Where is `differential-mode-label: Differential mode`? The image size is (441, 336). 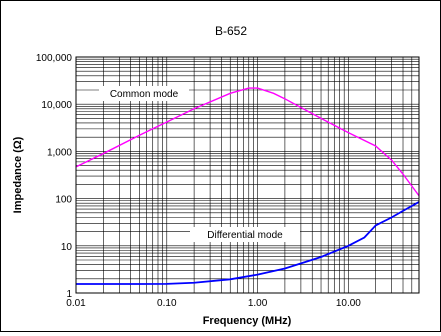 differential-mode-label: Differential mode is located at coordinates (245, 235).